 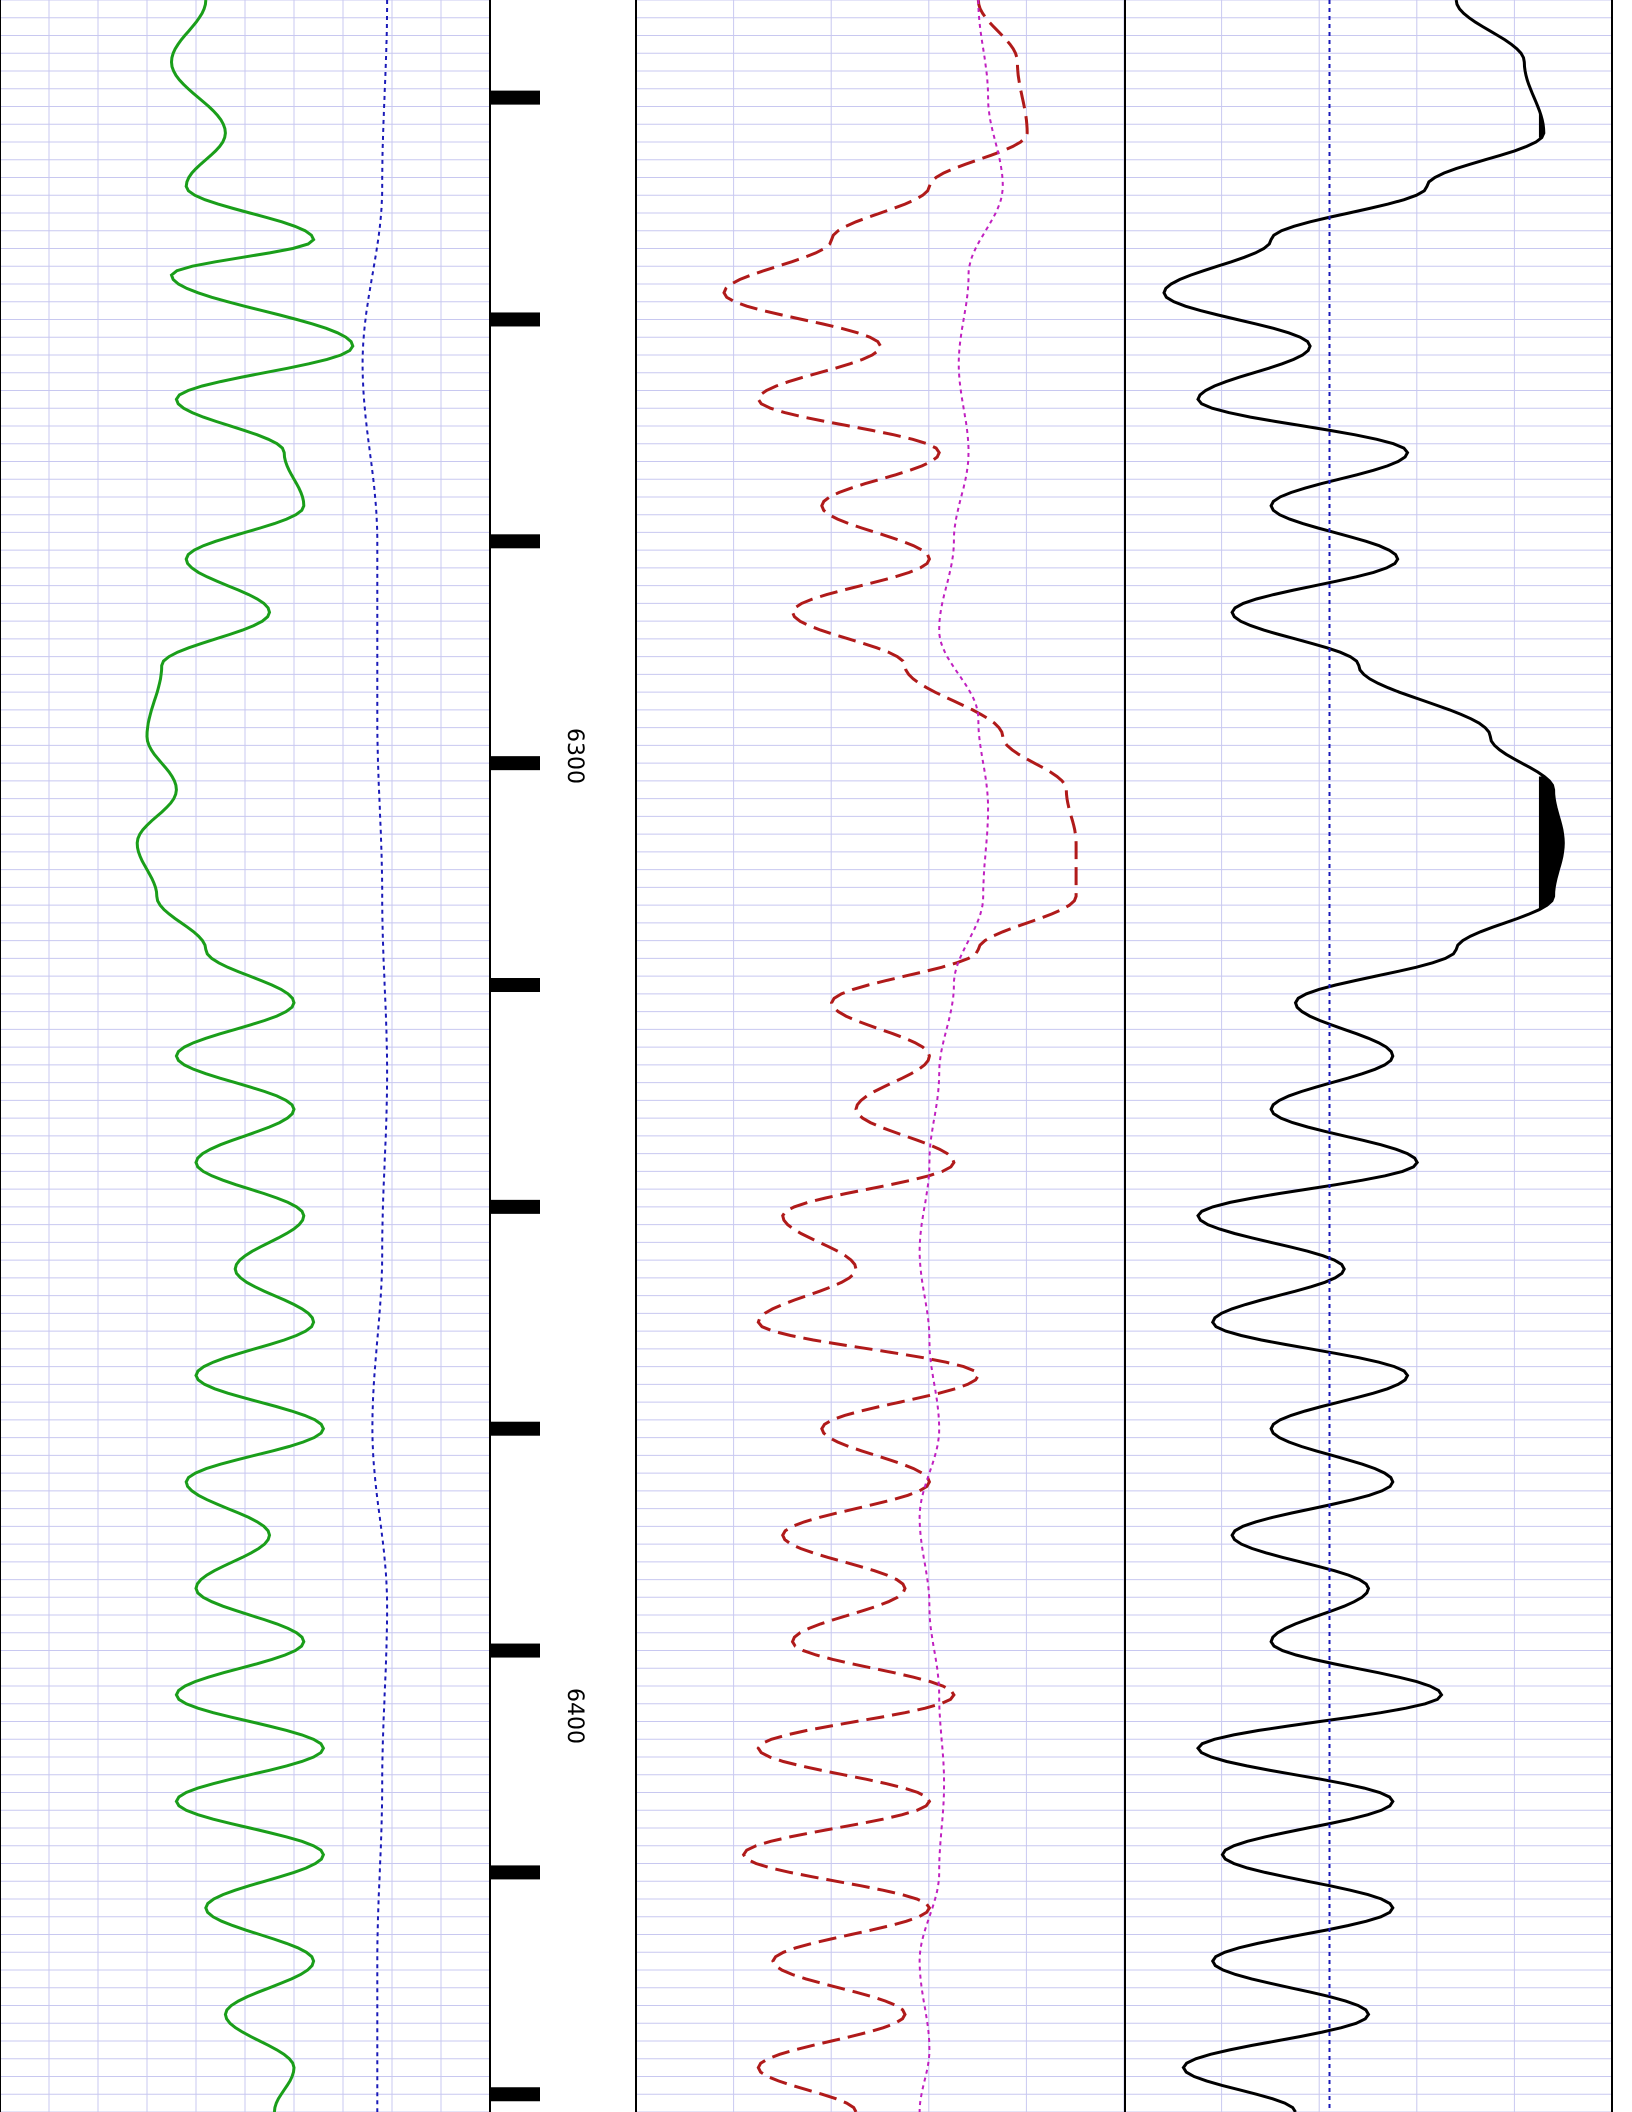 I want to click on curve-track1-series1, so click(x=245, y=1056).